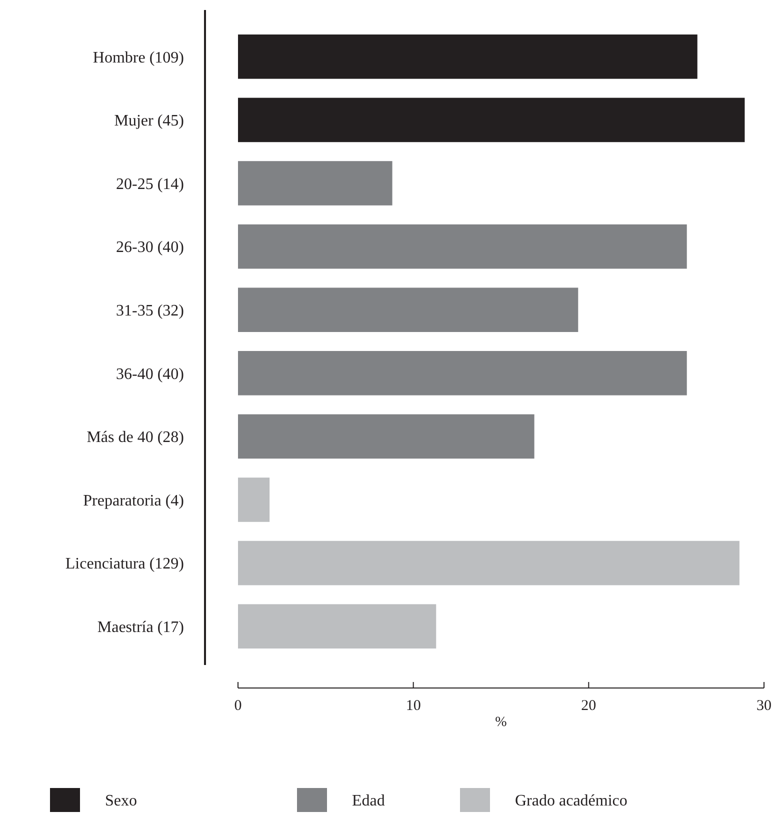 This screenshot has height=838, width=777. Describe the element at coordinates (140, 627) in the screenshot. I see `y-tick-label: Maestría (17)` at that location.